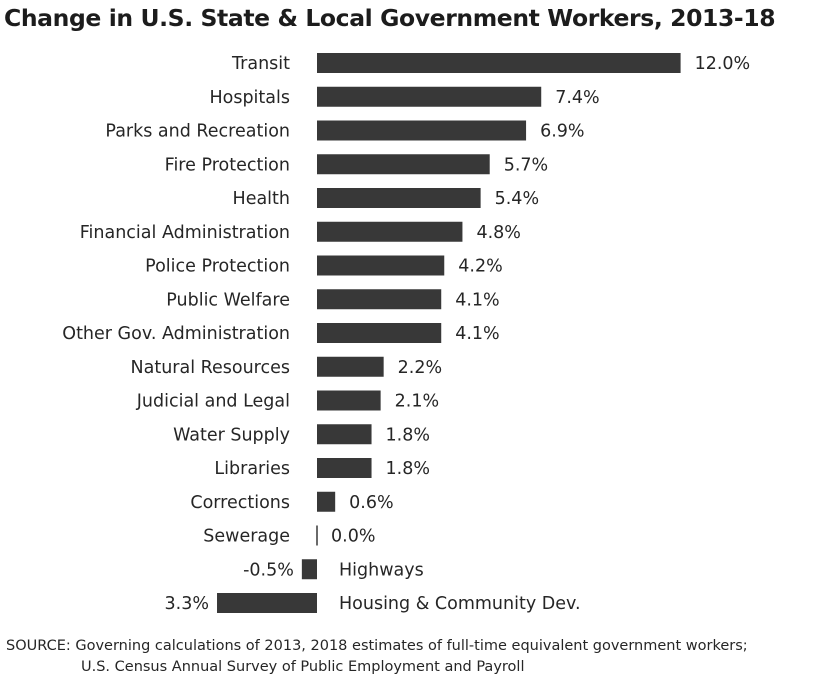 Image resolution: width=840 pixels, height=692 pixels. I want to click on category-label-financial-administration: Financial Administration, so click(185, 233).